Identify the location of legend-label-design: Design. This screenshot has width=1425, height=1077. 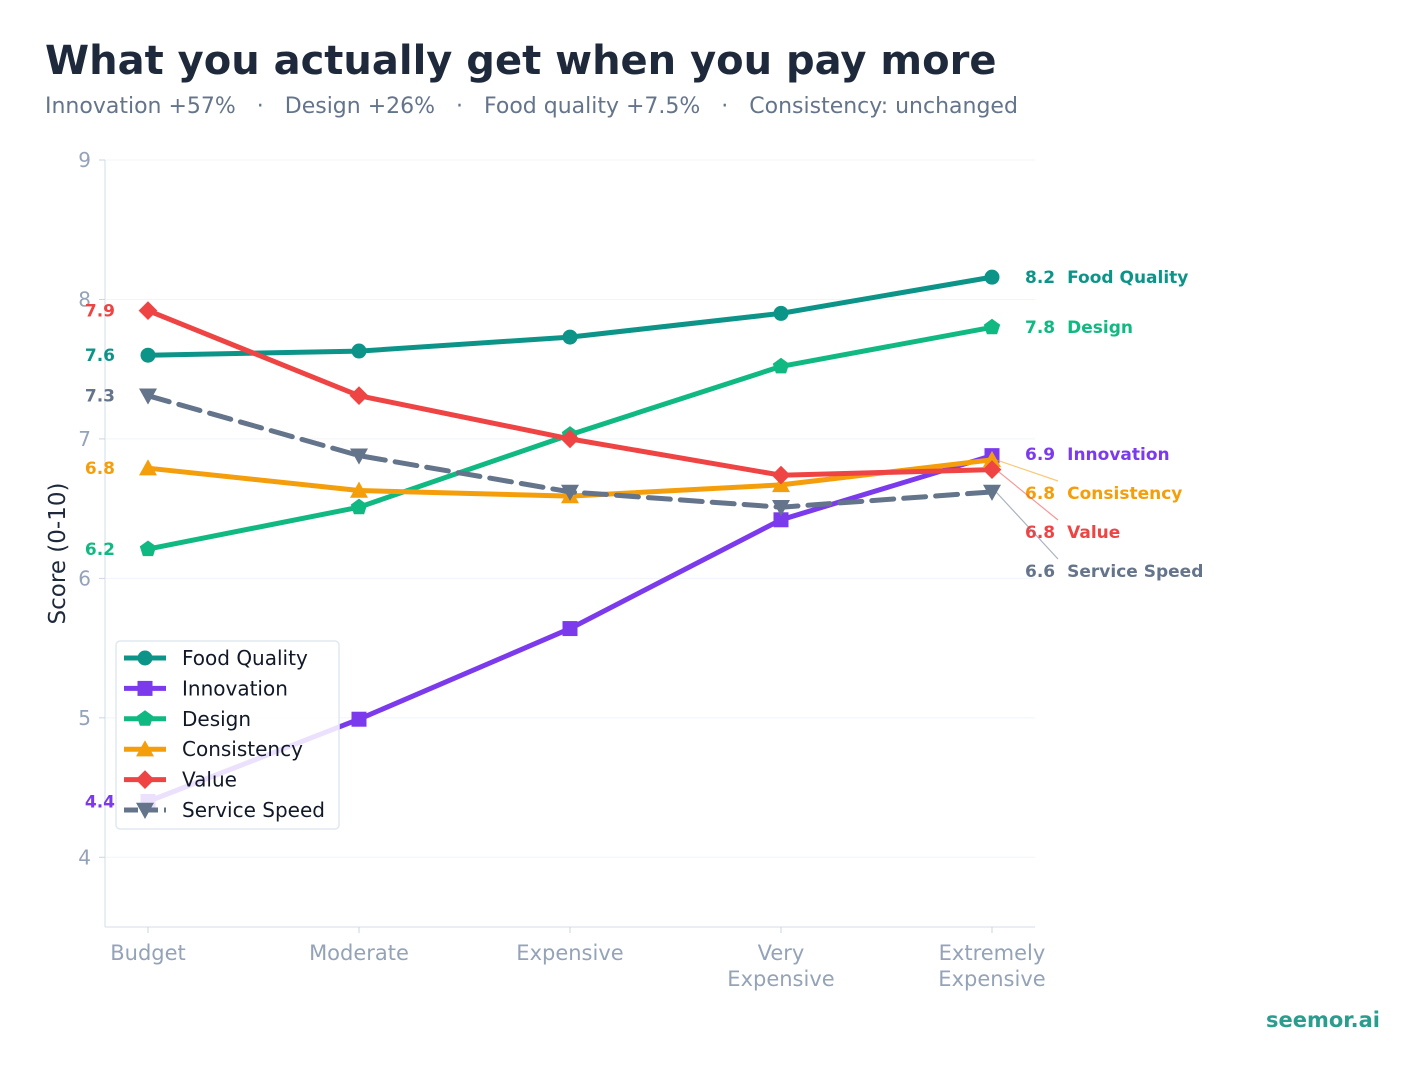
(216, 719).